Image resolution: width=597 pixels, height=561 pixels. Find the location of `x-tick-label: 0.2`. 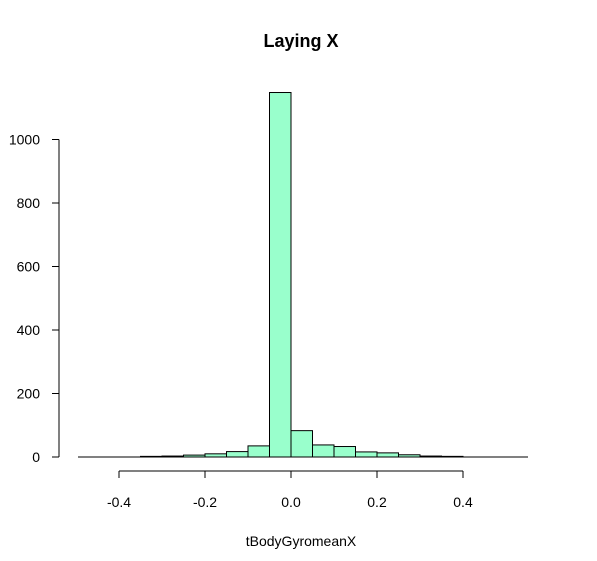

x-tick-label: 0.2 is located at coordinates (377, 502).